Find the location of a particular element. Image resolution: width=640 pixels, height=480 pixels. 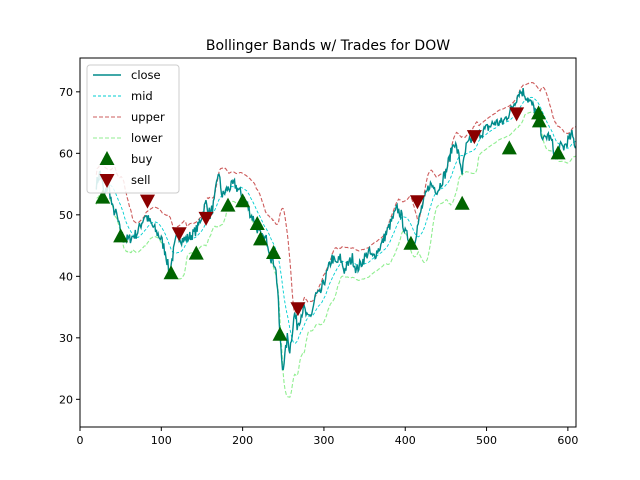

legend-label-upper: upper is located at coordinates (148, 117).